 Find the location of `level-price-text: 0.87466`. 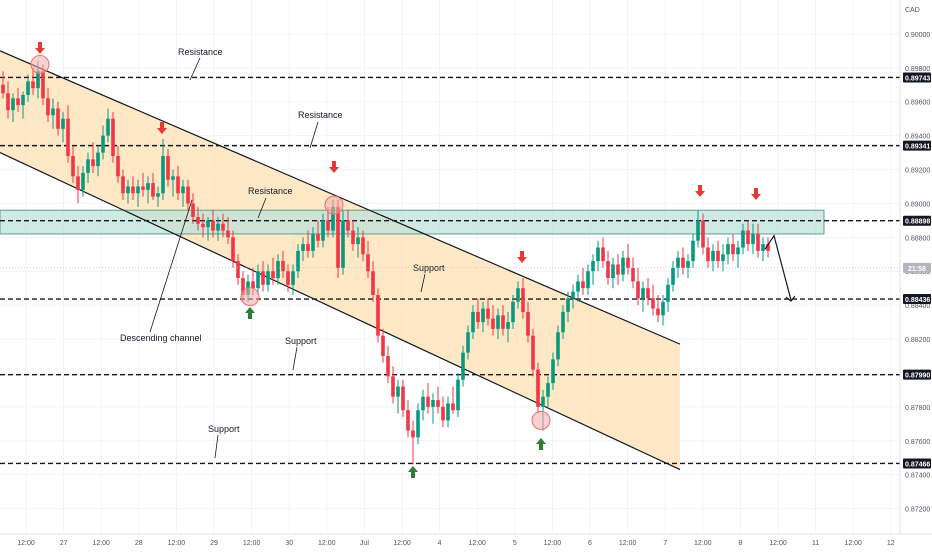

level-price-text: 0.87466 is located at coordinates (917, 464).